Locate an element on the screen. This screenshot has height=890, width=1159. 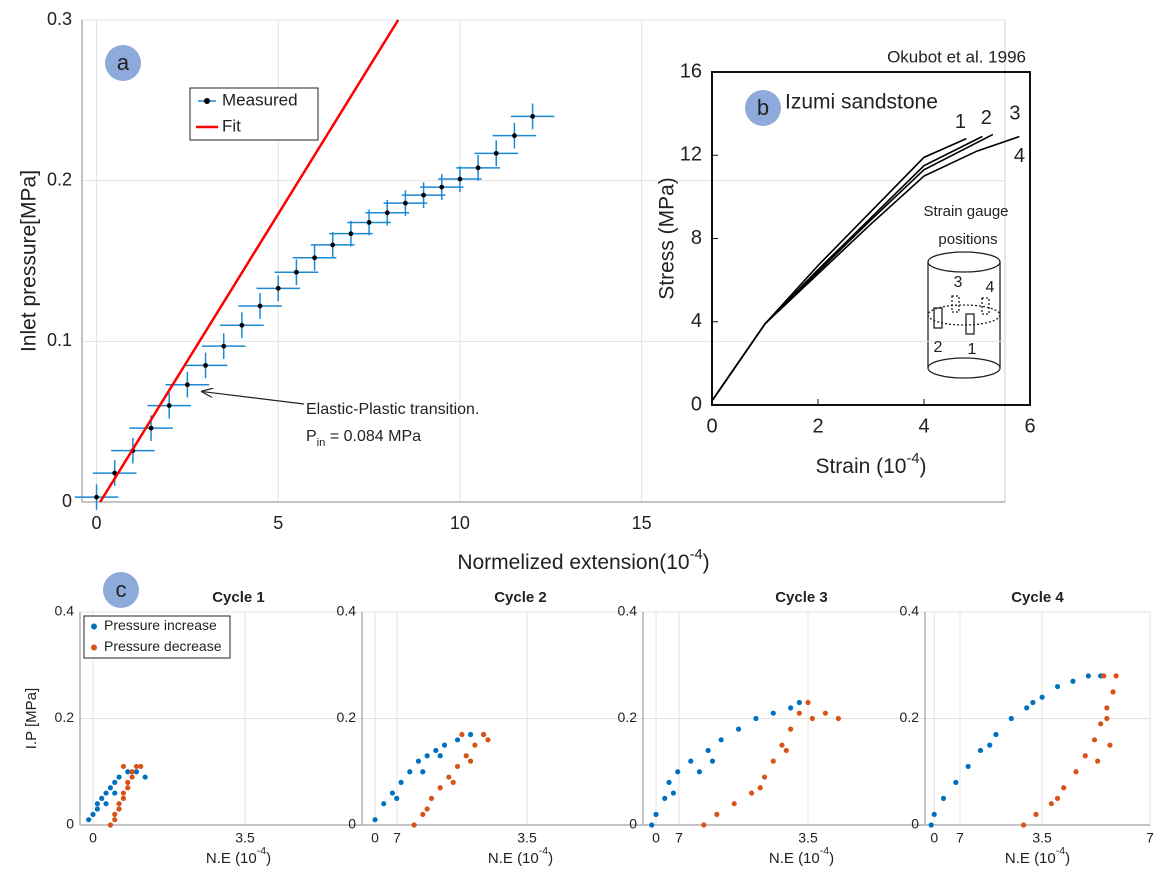
y-axis-label: Inlet pressure[MPa] is located at coordinates (29, 261).